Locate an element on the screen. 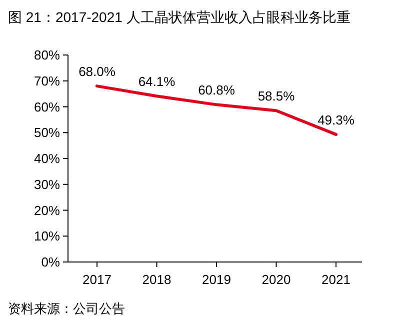  x-tick-label: 2021 is located at coordinates (336, 279).